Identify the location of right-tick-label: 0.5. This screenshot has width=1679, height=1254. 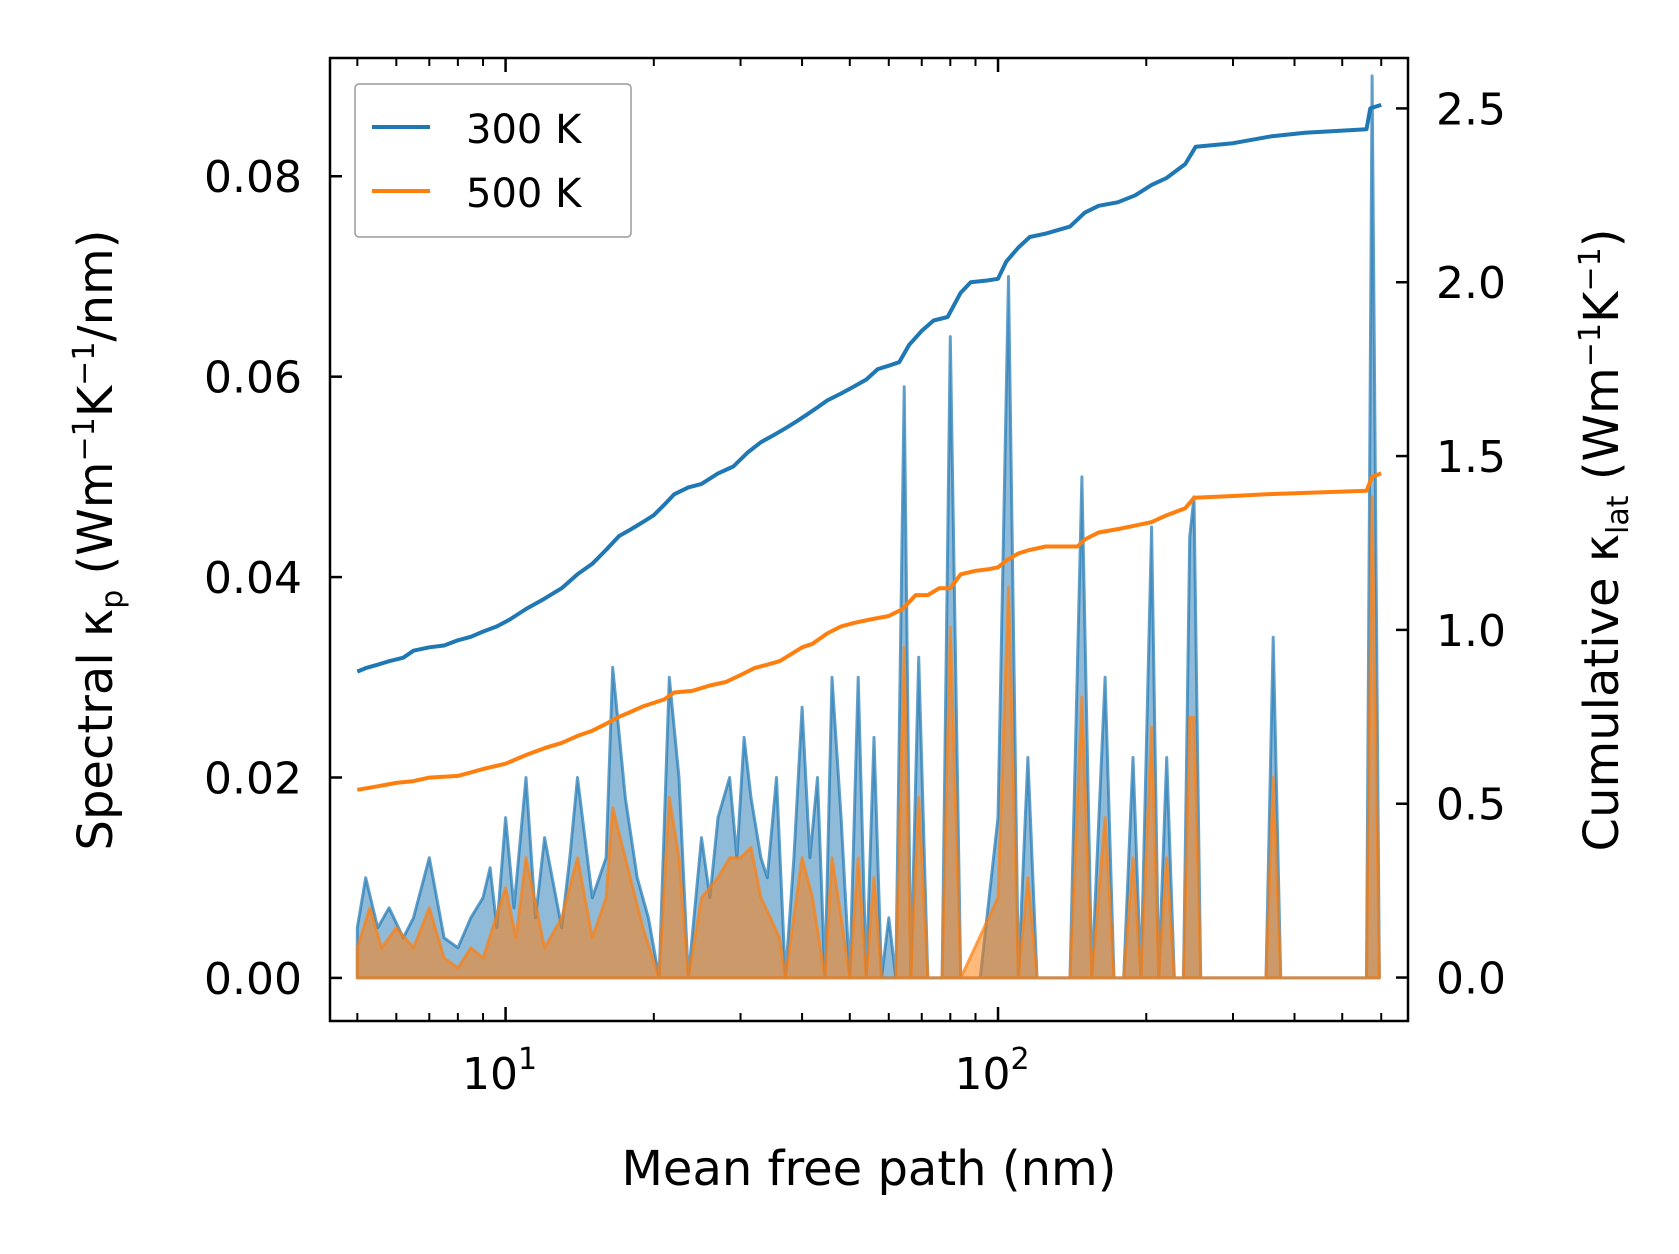
(1471, 805).